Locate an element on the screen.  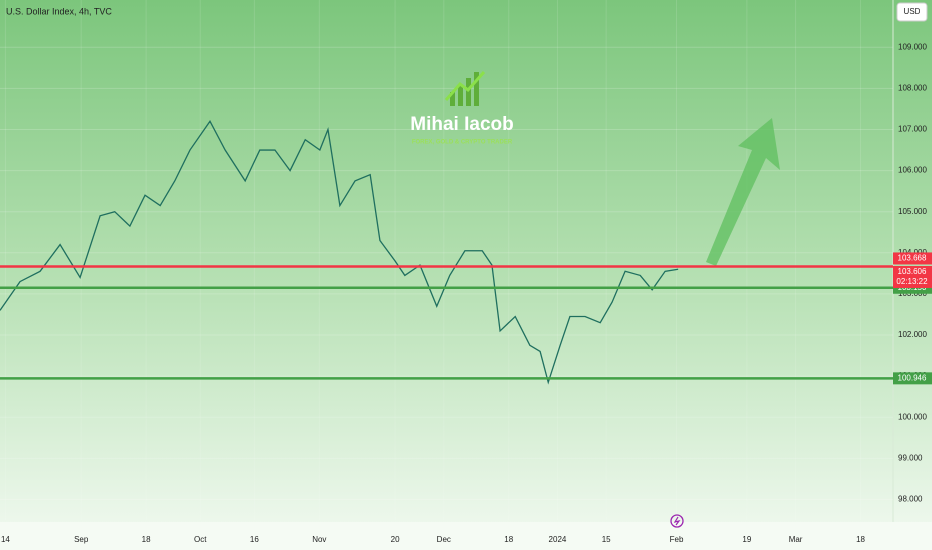
x-tick-label: Nov is located at coordinates (319, 539).